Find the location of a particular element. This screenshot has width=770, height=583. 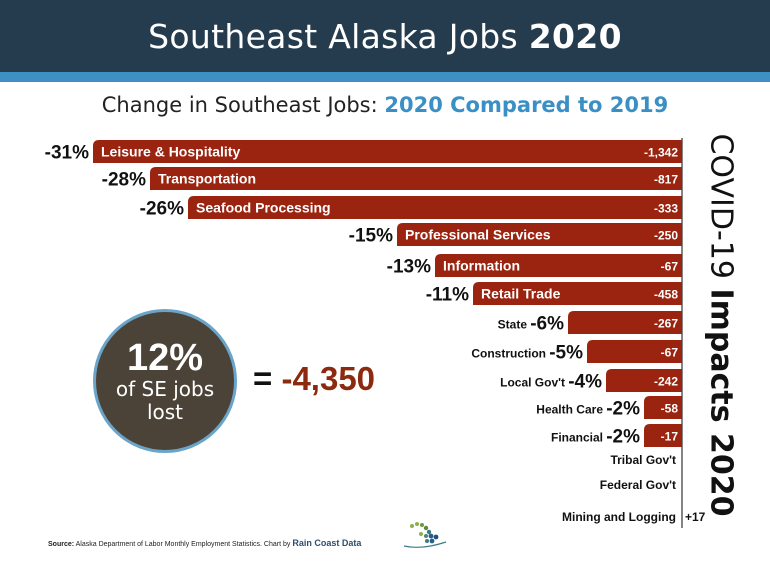

job-change-health-care: -58 is located at coordinates (670, 409).